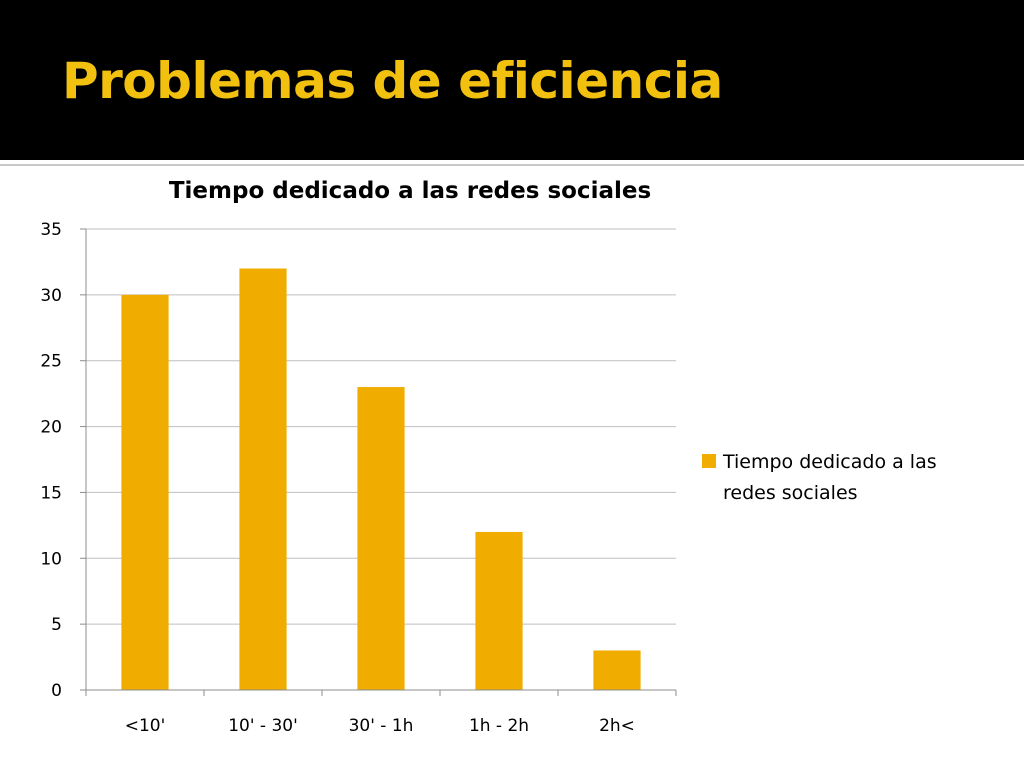 Image resolution: width=1024 pixels, height=768 pixels. What do you see at coordinates (819, 477) in the screenshot?
I see `legend: Tiempo dedicado a las redes sociales` at bounding box center [819, 477].